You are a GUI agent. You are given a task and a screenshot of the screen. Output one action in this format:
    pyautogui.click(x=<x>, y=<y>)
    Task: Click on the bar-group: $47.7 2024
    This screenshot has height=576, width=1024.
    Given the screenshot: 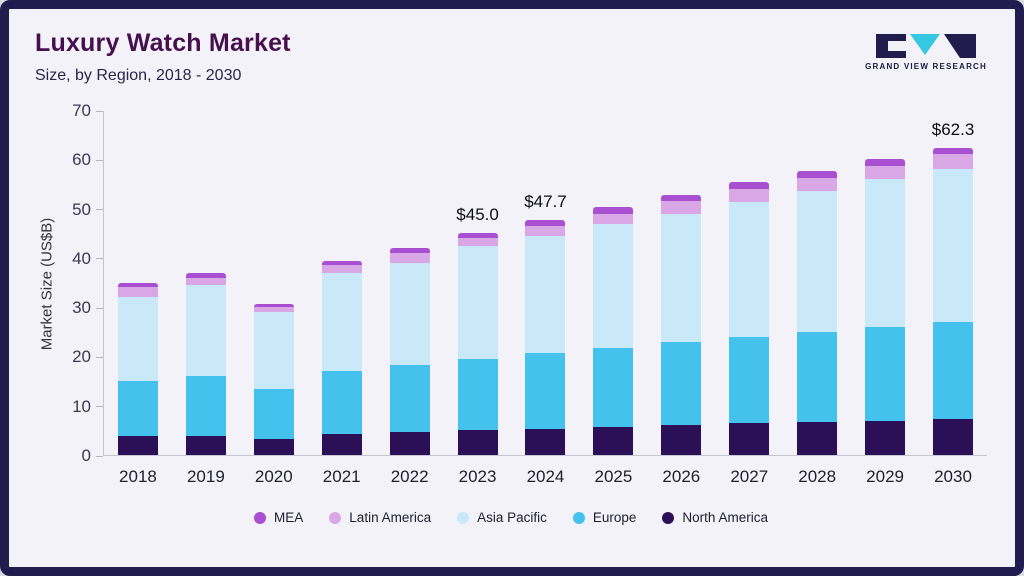 What is the action you would take?
    pyautogui.click(x=546, y=298)
    